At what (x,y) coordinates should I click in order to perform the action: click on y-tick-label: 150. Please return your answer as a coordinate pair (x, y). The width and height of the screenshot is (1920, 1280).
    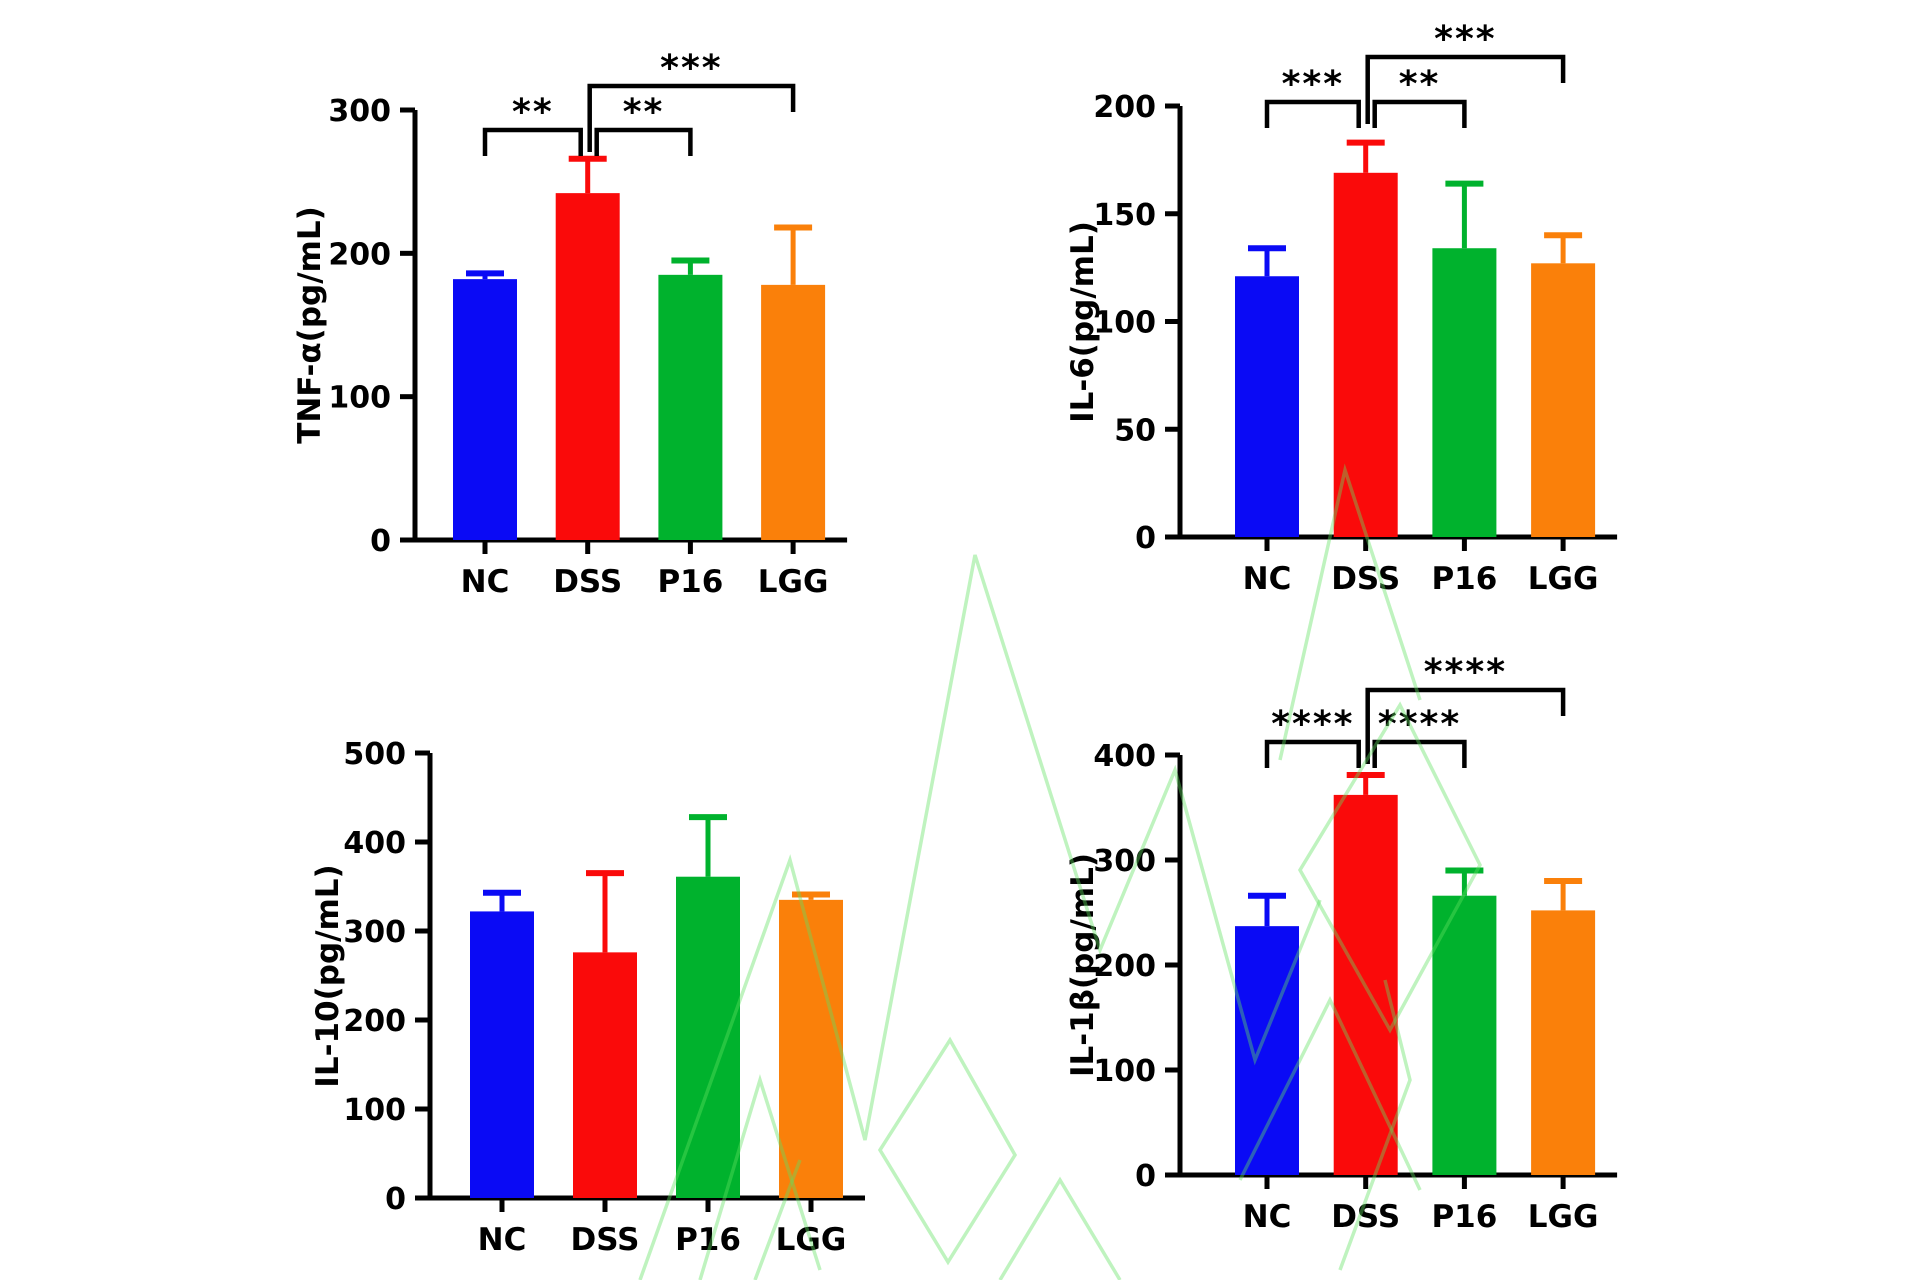
    Looking at the image, I should click on (1124, 215).